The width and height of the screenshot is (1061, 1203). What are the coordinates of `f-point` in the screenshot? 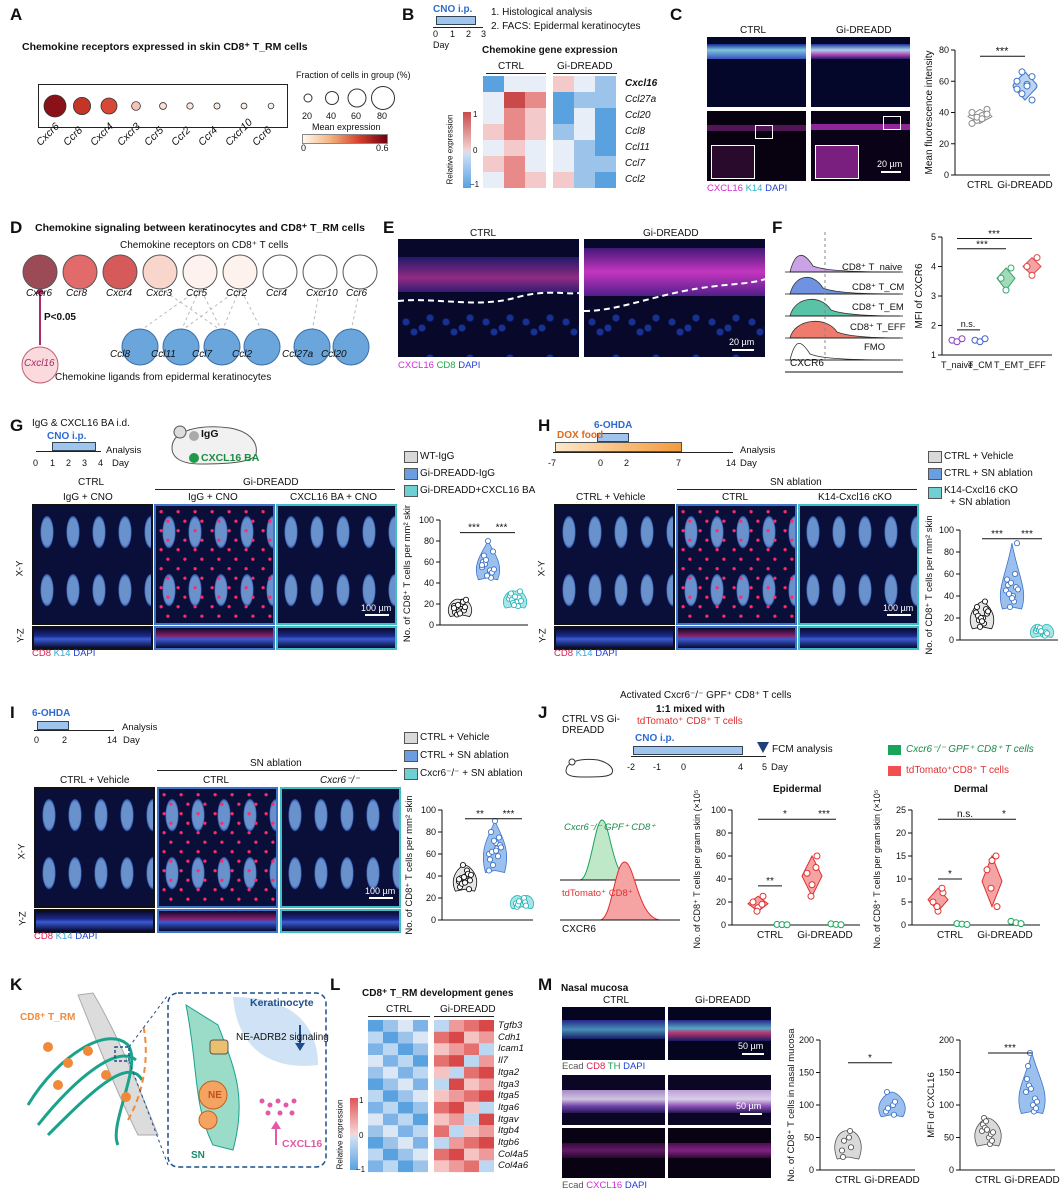 It's located at (1032, 275).